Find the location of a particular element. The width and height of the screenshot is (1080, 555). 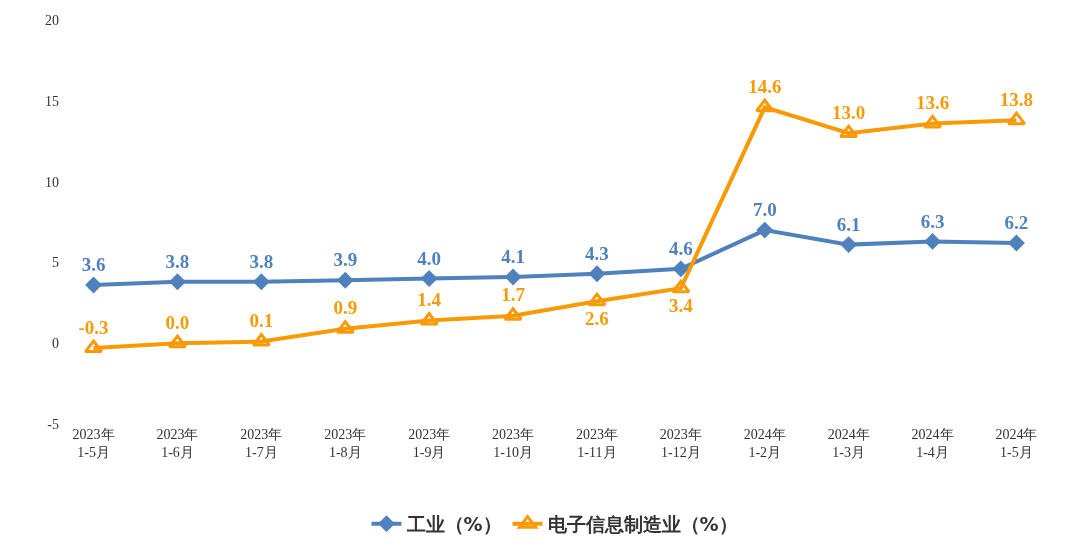

y-tick-label: 5 is located at coordinates (55, 263).